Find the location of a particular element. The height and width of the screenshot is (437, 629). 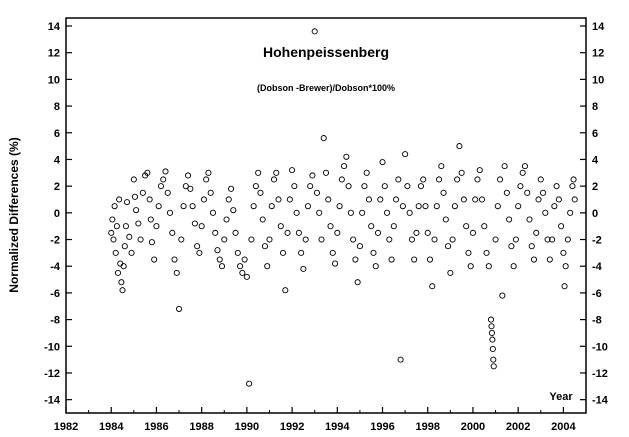

y-tick-label-left: -6 is located at coordinates (55, 294).